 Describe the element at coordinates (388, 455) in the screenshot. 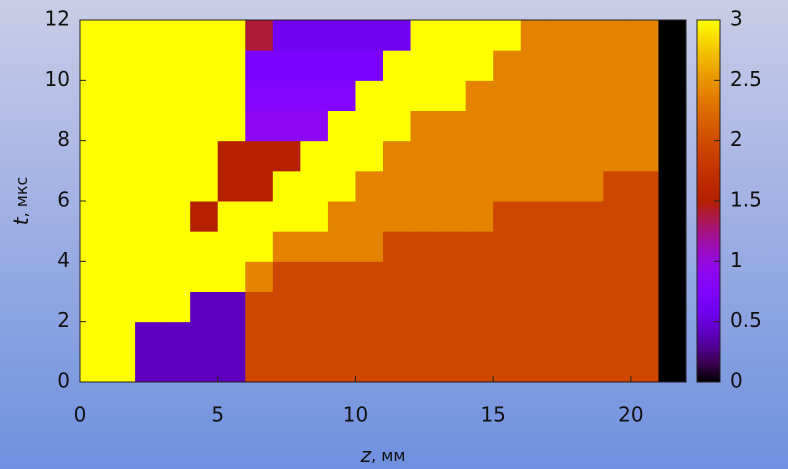

I see `x-label-unit: , мм` at that location.